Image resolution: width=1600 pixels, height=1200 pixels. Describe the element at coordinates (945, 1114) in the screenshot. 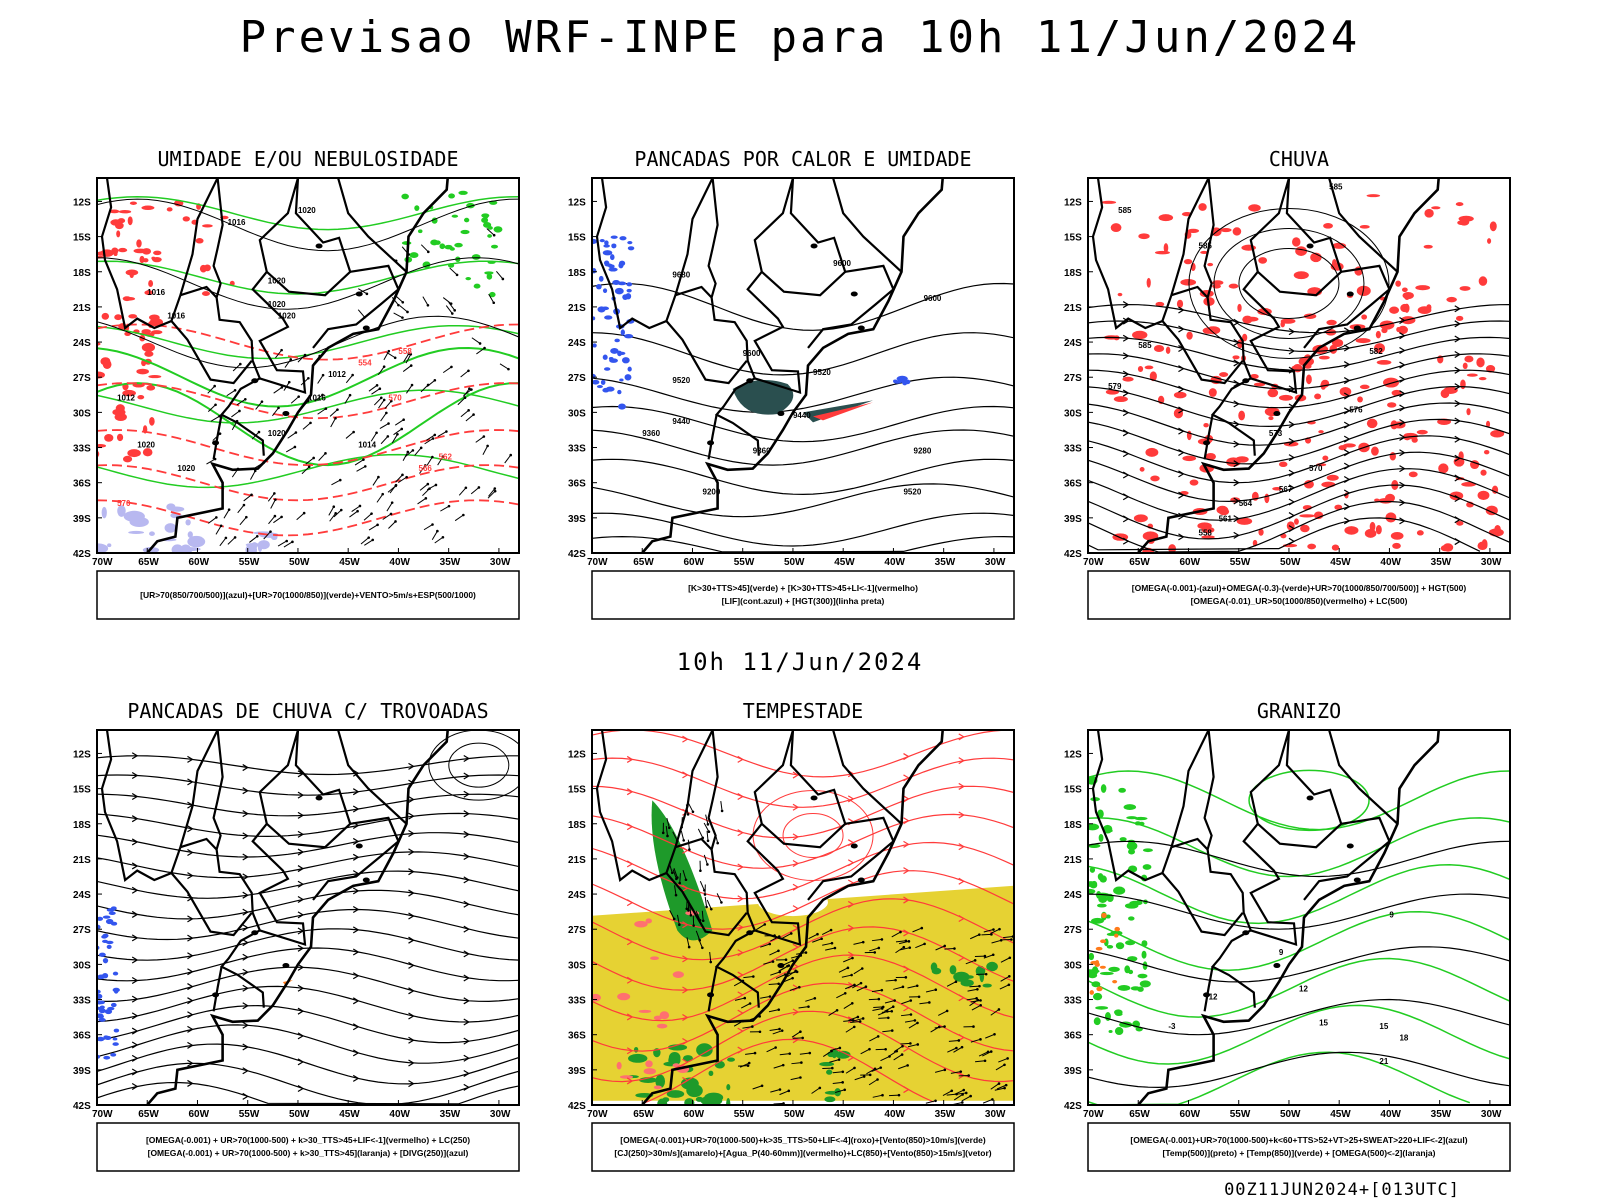

I see `x-tick-label: 35W` at that location.